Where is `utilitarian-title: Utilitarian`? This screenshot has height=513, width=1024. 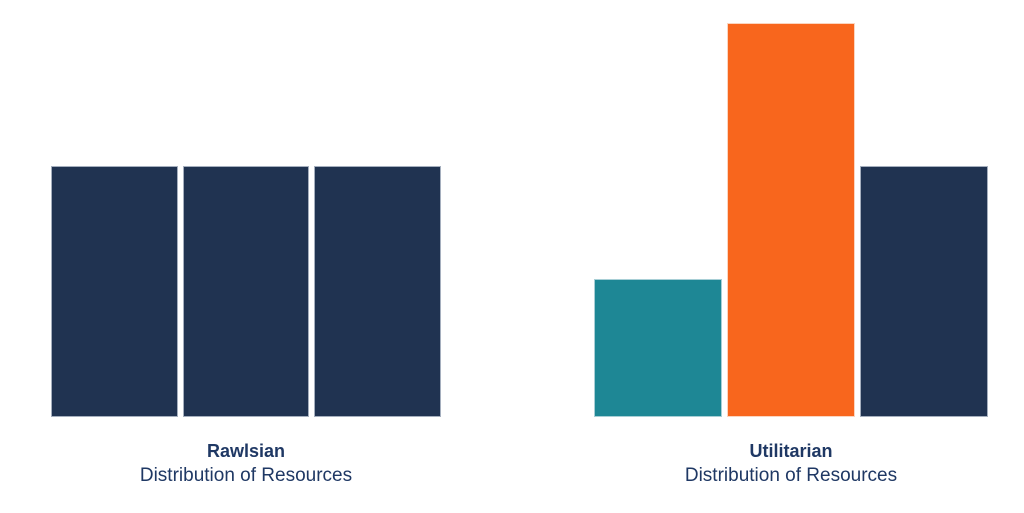 utilitarian-title: Utilitarian is located at coordinates (791, 451).